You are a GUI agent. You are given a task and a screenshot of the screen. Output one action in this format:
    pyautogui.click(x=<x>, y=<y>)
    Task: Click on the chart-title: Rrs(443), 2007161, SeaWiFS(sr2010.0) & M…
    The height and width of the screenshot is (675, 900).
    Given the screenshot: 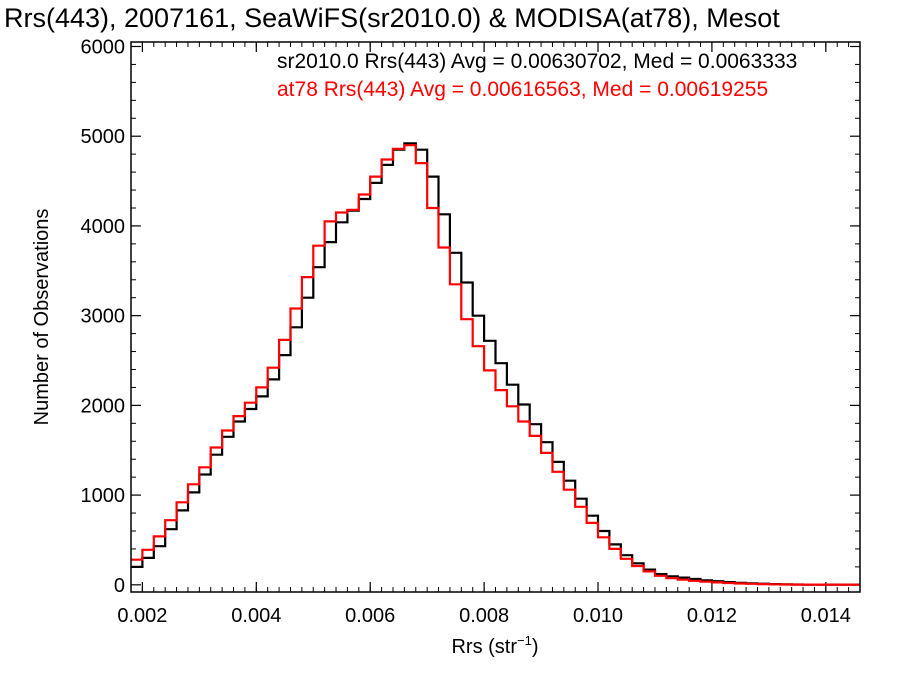 What is the action you would take?
    pyautogui.click(x=392, y=18)
    